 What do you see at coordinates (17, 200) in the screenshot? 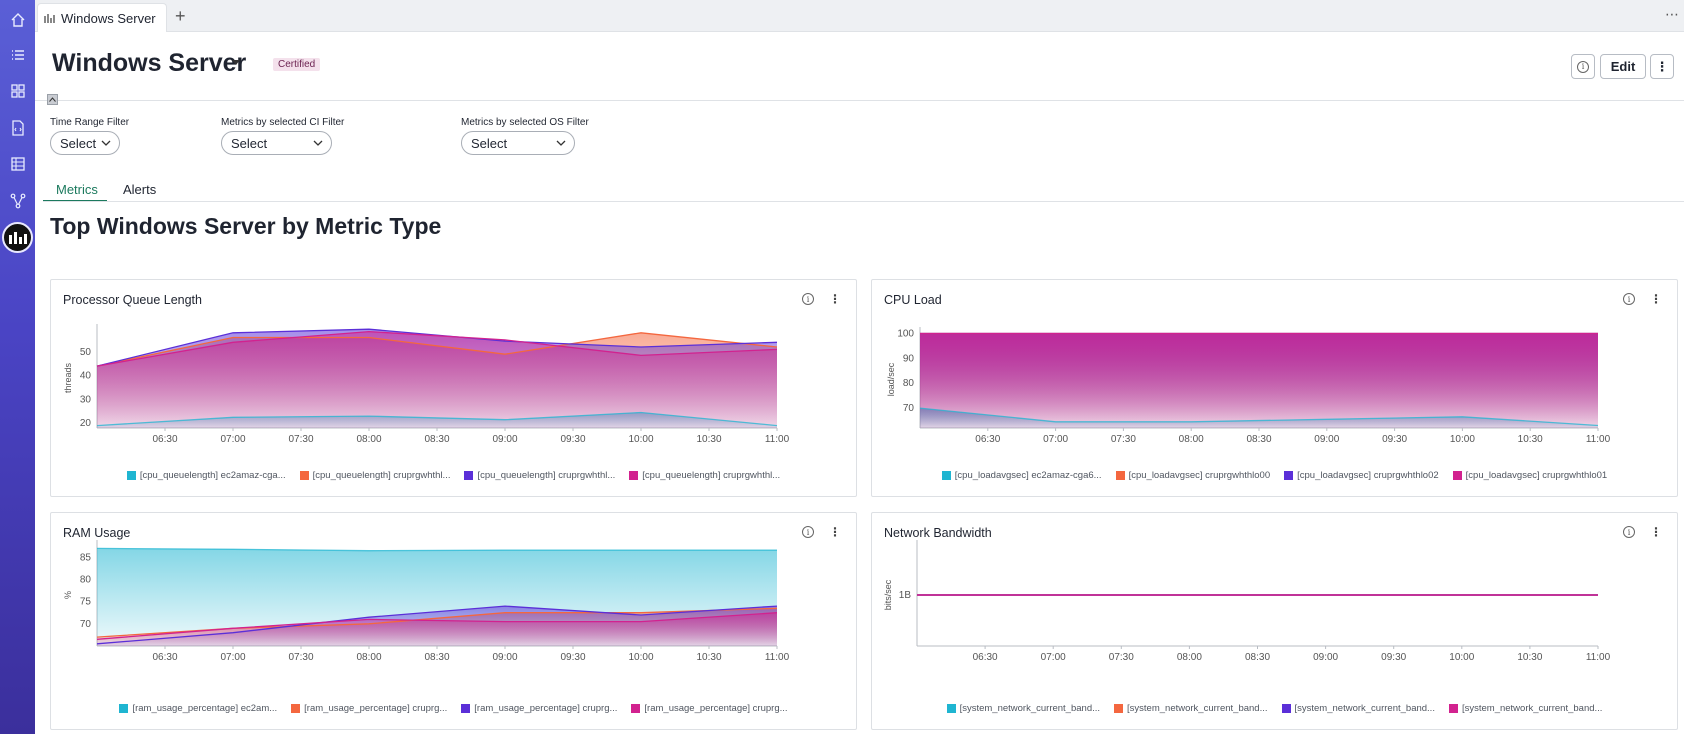
I see `topology-icon` at bounding box center [17, 200].